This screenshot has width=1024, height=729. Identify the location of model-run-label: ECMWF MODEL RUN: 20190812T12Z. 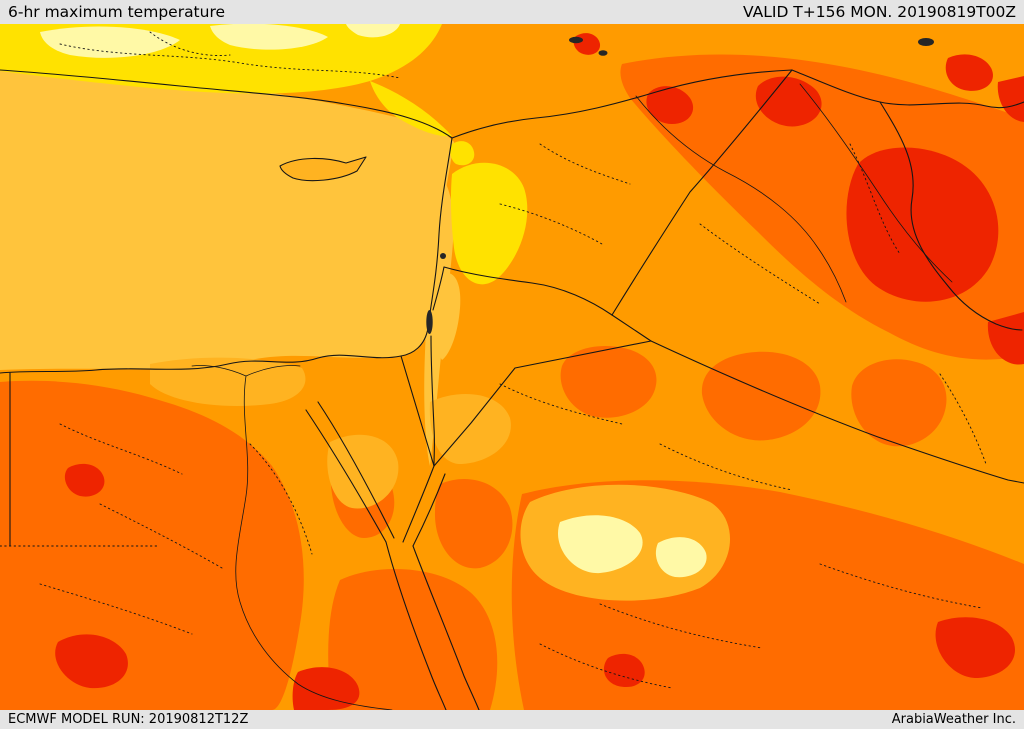
(128, 719).